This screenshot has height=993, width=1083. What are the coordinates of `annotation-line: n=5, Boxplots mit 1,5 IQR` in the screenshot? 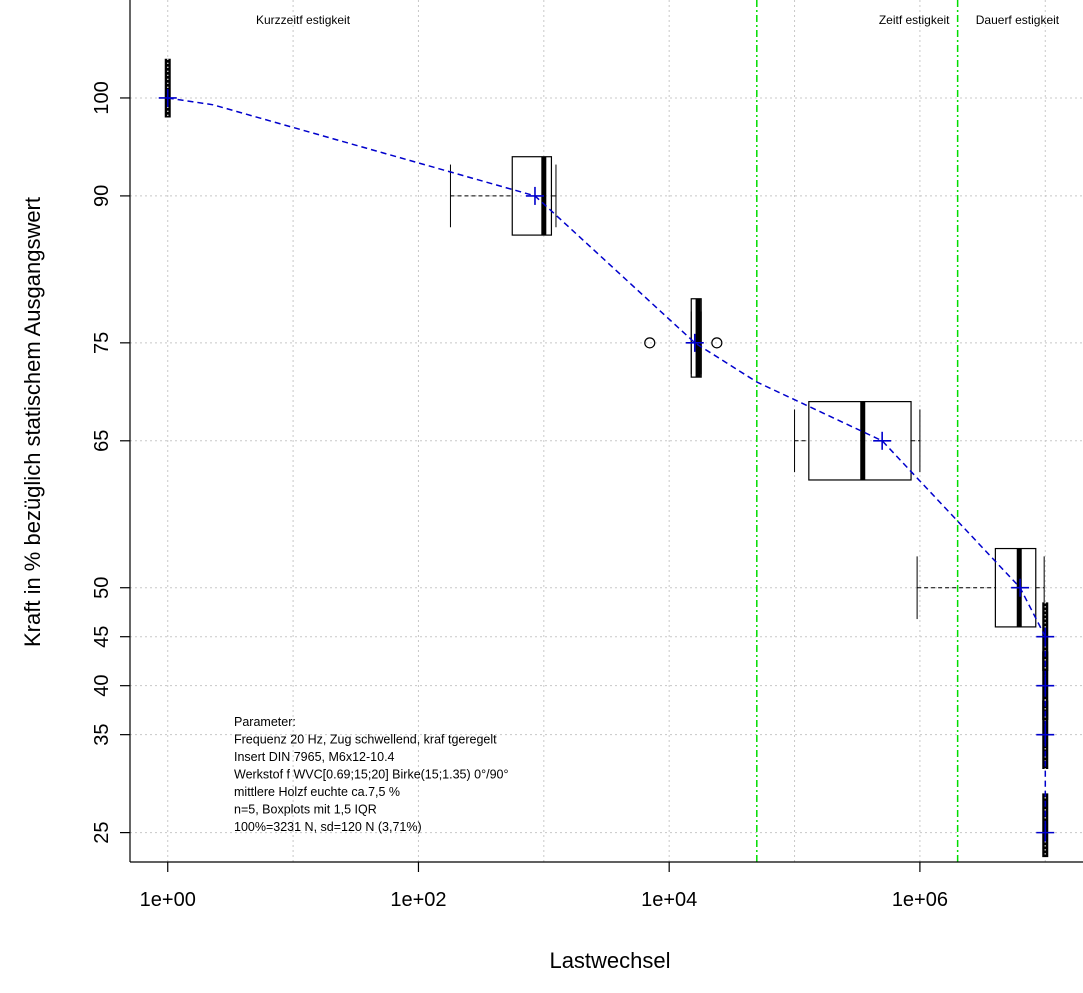 It's located at (305, 810).